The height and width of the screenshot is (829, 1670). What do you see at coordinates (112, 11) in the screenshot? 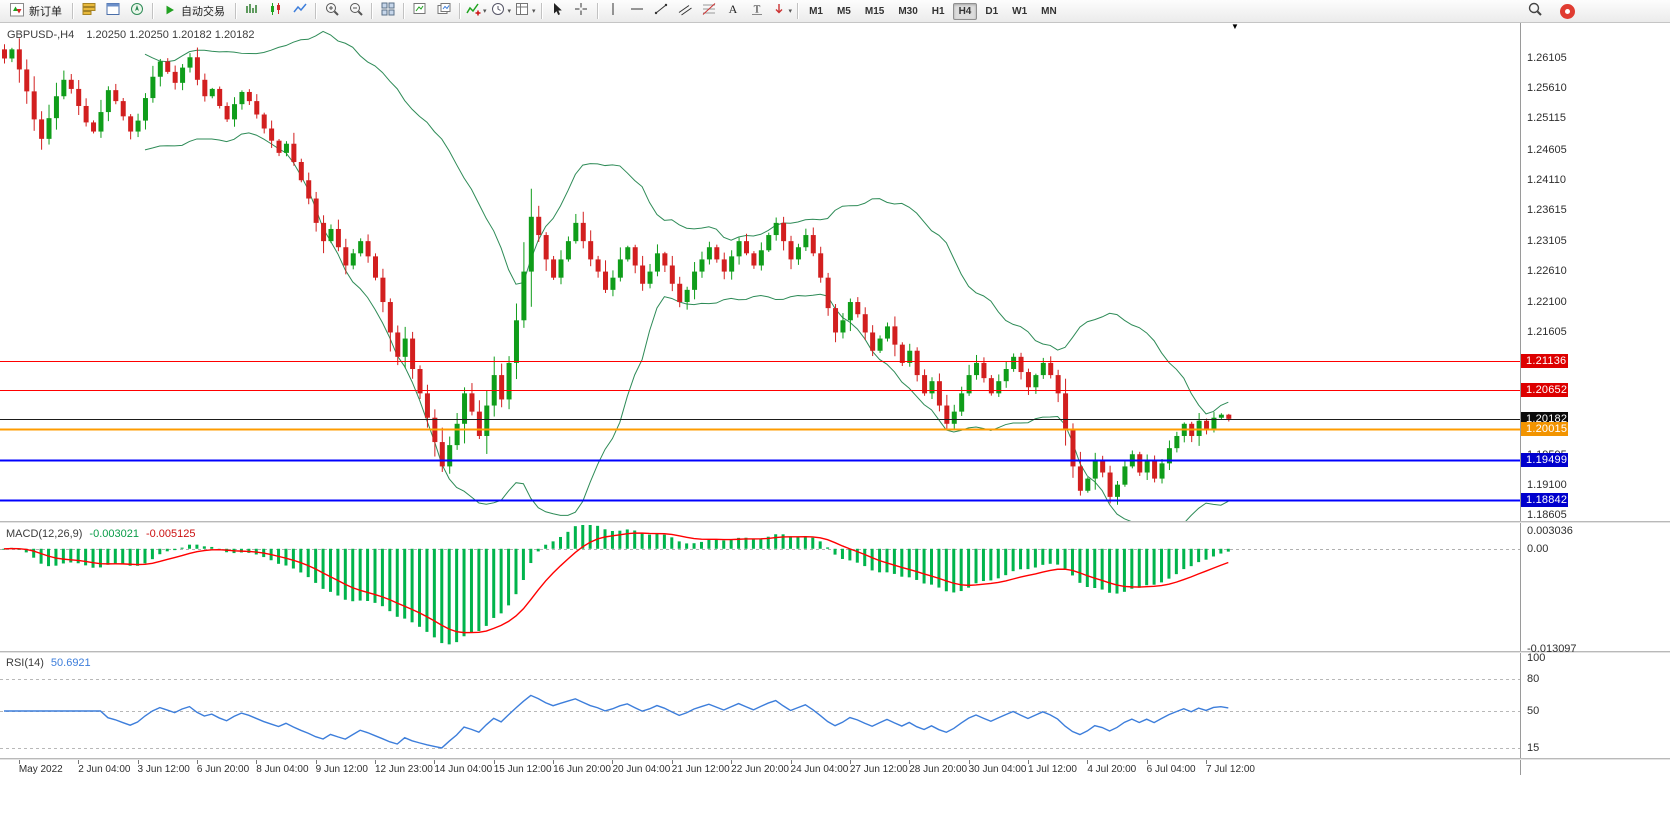
I see `data-window-button` at bounding box center [112, 11].